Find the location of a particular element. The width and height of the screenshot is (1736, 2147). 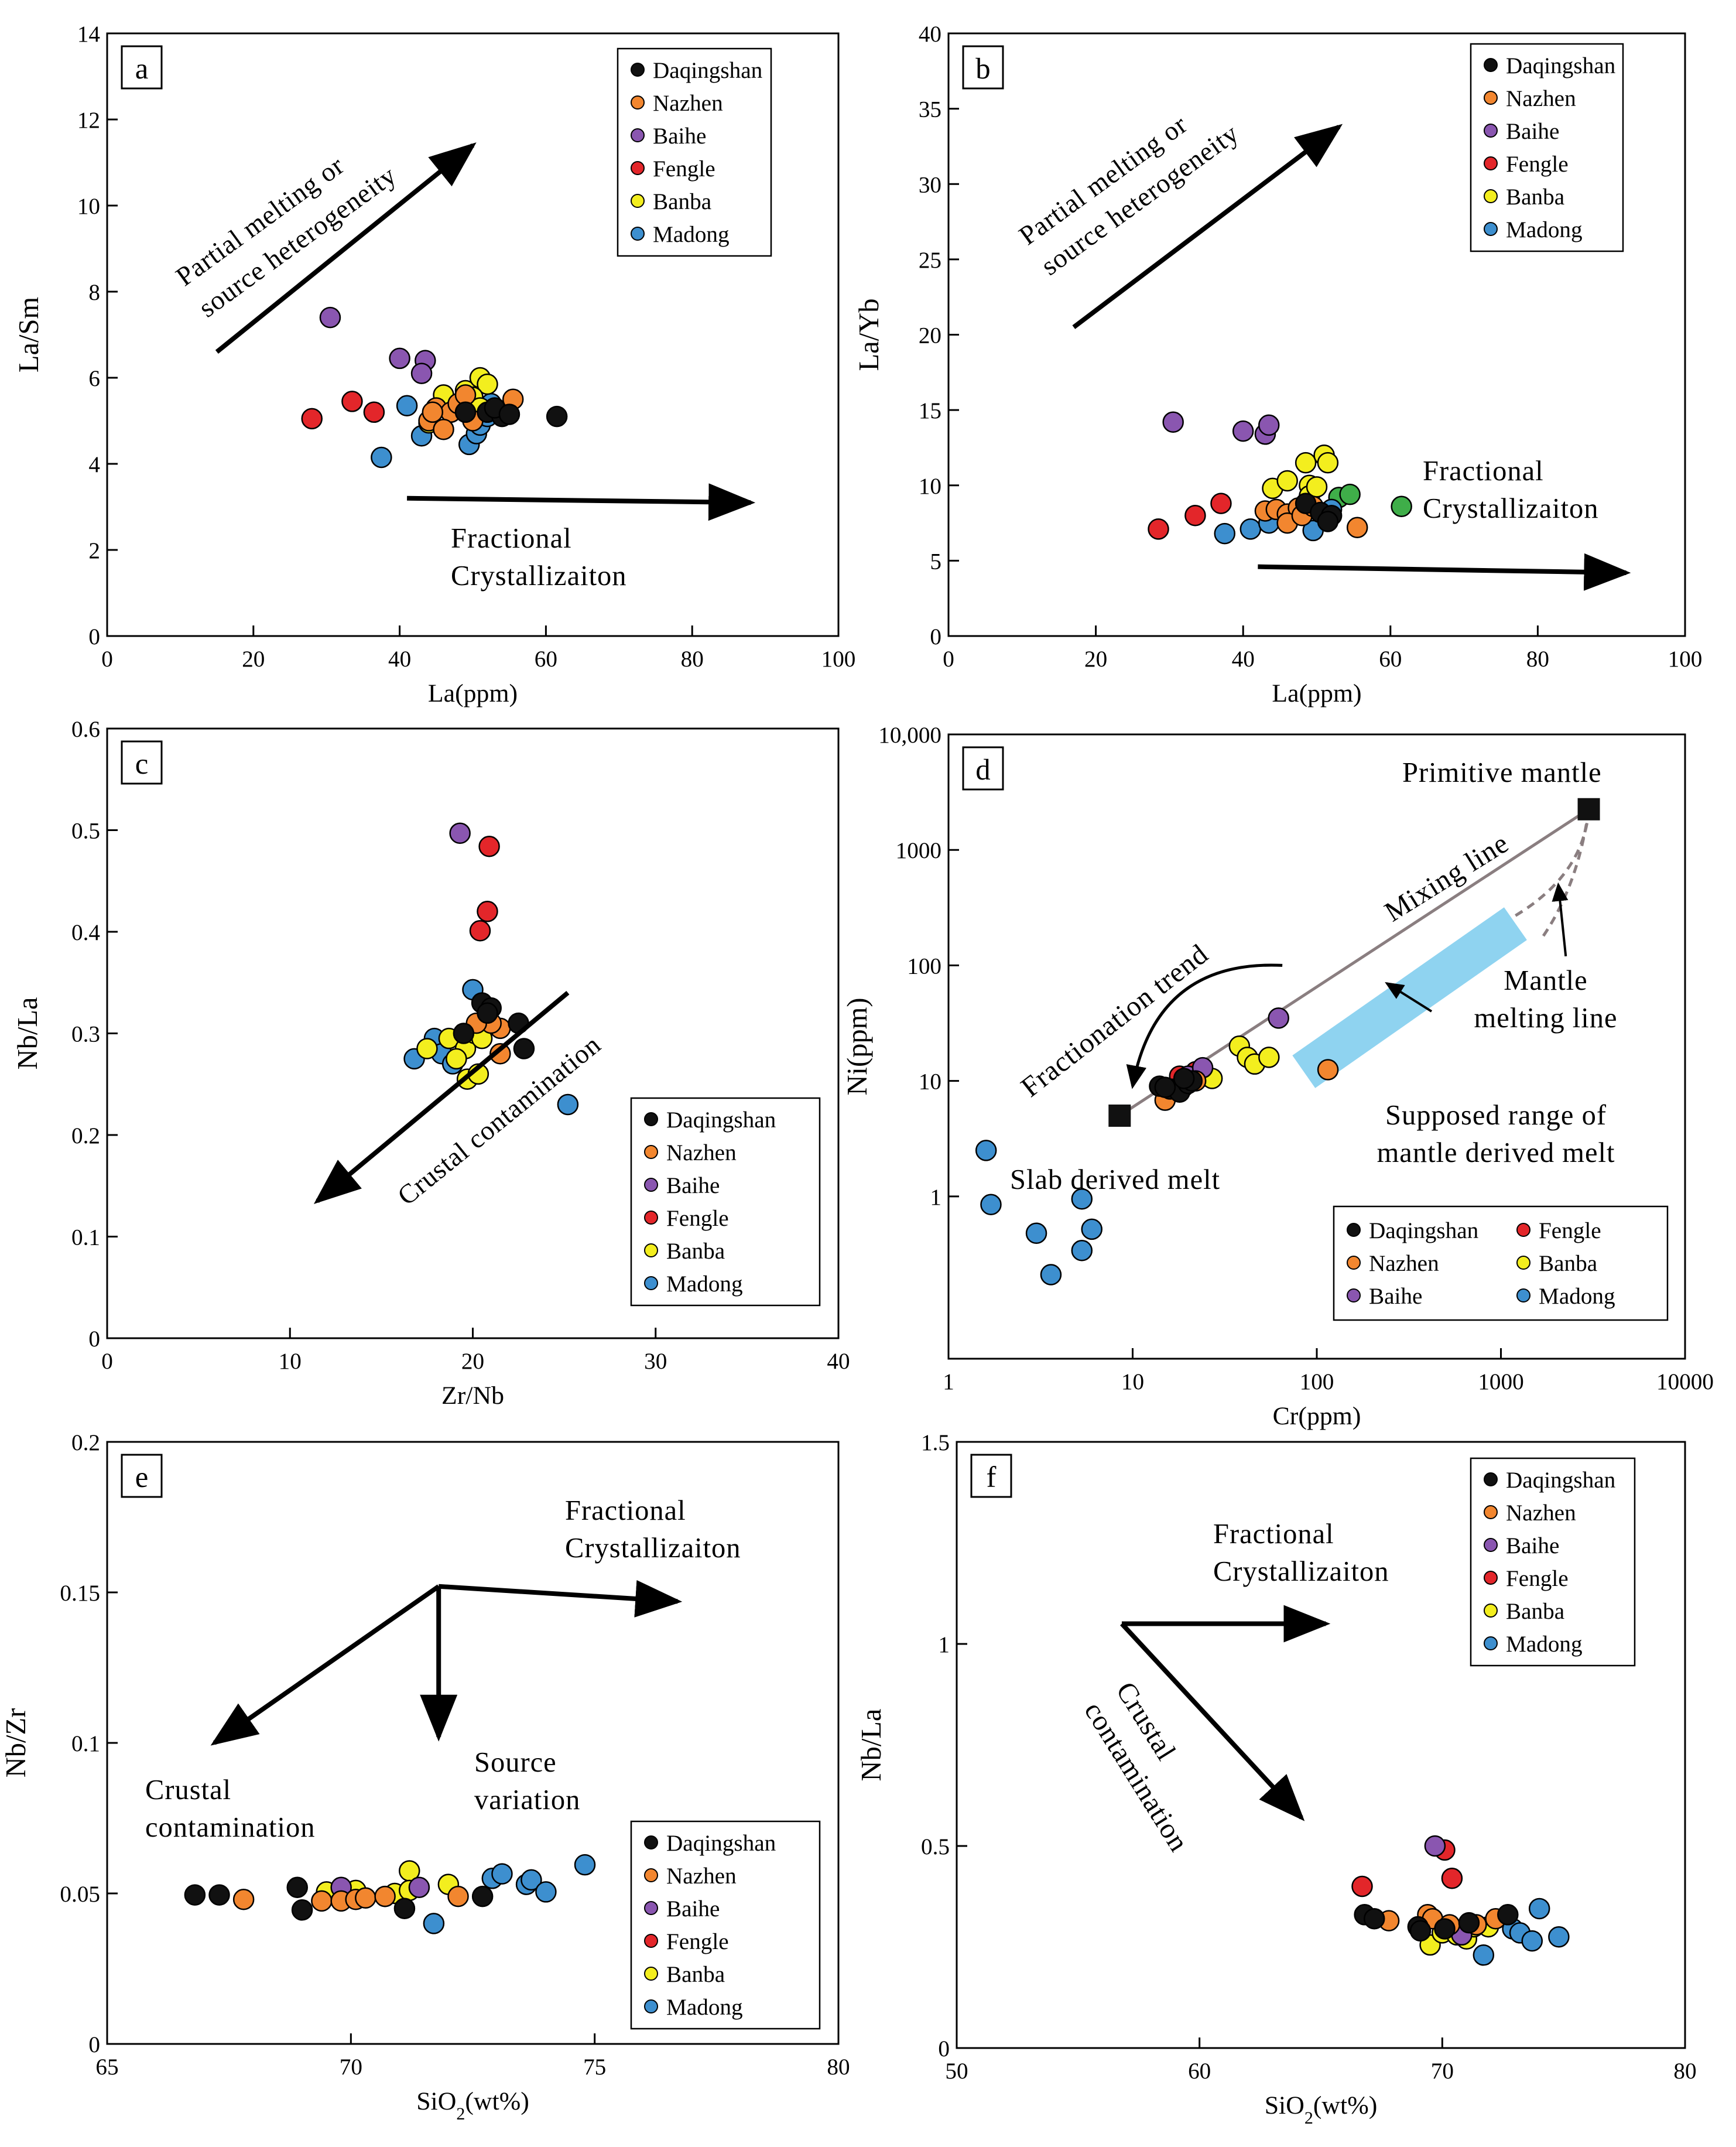

legend-label-nazhen-e: Nazhen is located at coordinates (701, 1877).